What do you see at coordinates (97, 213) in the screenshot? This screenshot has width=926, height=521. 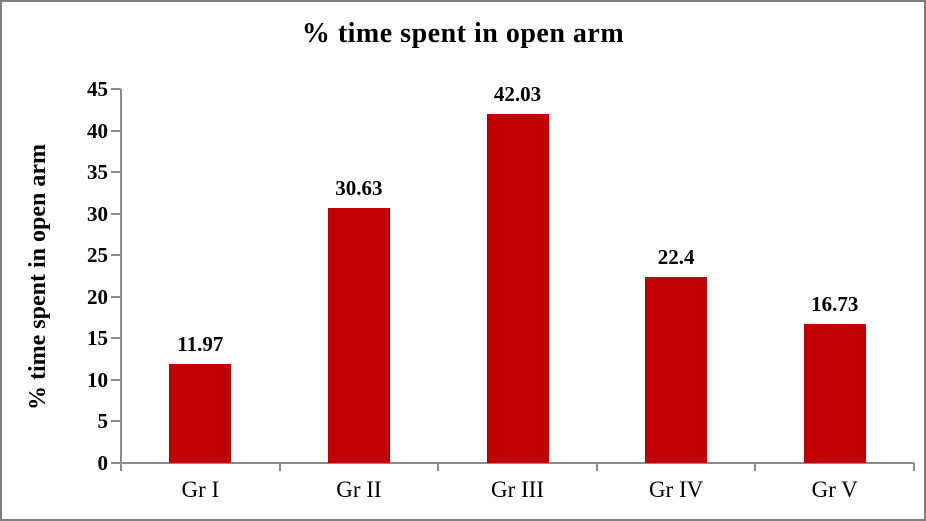 I see `y-axis-tick-label: 30` at bounding box center [97, 213].